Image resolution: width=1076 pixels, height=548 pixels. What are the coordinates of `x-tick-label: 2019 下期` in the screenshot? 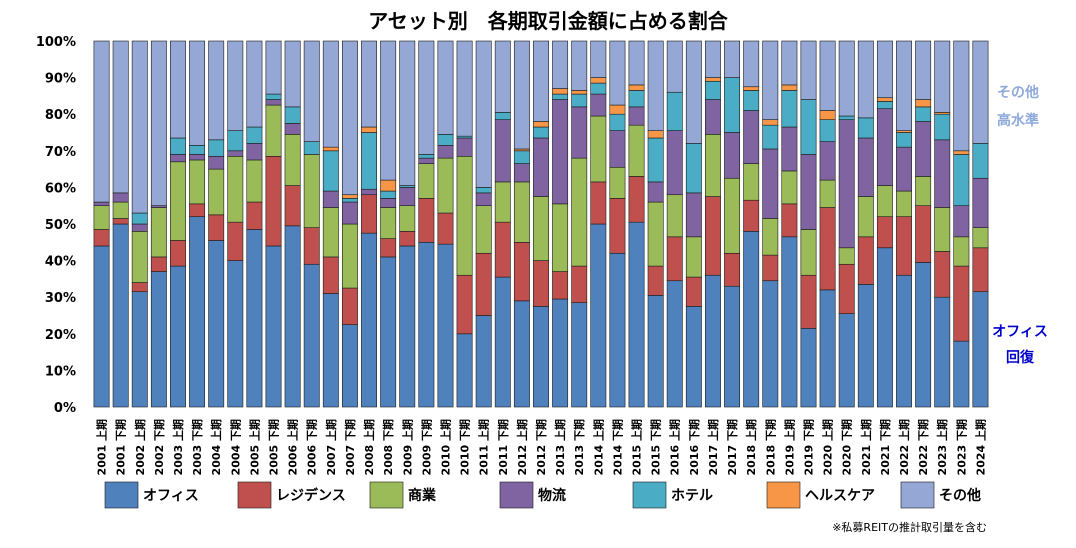 It's located at (808, 447).